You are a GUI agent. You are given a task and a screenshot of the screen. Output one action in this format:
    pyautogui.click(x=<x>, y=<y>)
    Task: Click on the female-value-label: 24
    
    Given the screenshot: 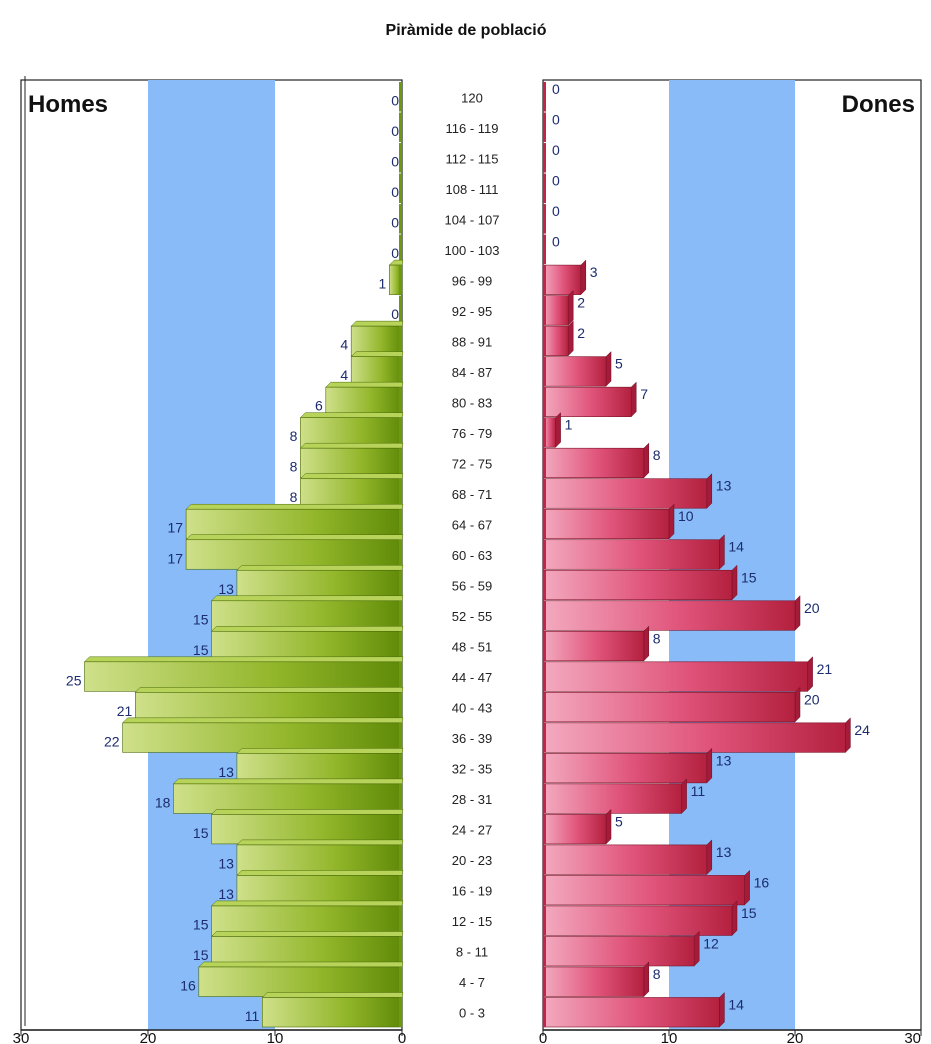 What is the action you would take?
    pyautogui.click(x=862, y=730)
    